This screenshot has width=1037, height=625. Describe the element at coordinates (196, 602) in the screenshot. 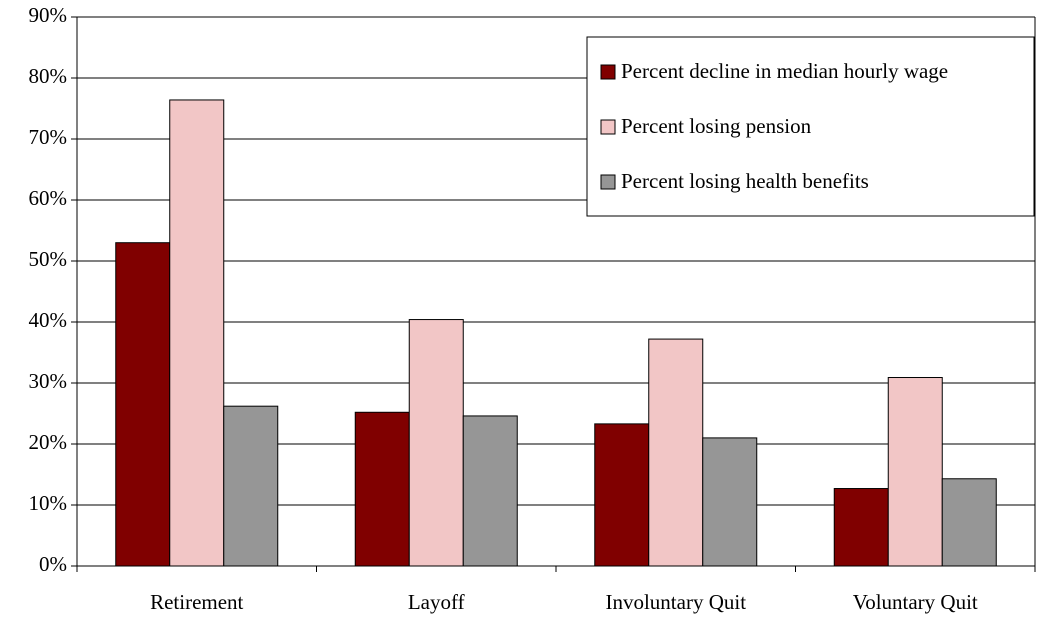

I see `x-tick-label: Retirement` at that location.